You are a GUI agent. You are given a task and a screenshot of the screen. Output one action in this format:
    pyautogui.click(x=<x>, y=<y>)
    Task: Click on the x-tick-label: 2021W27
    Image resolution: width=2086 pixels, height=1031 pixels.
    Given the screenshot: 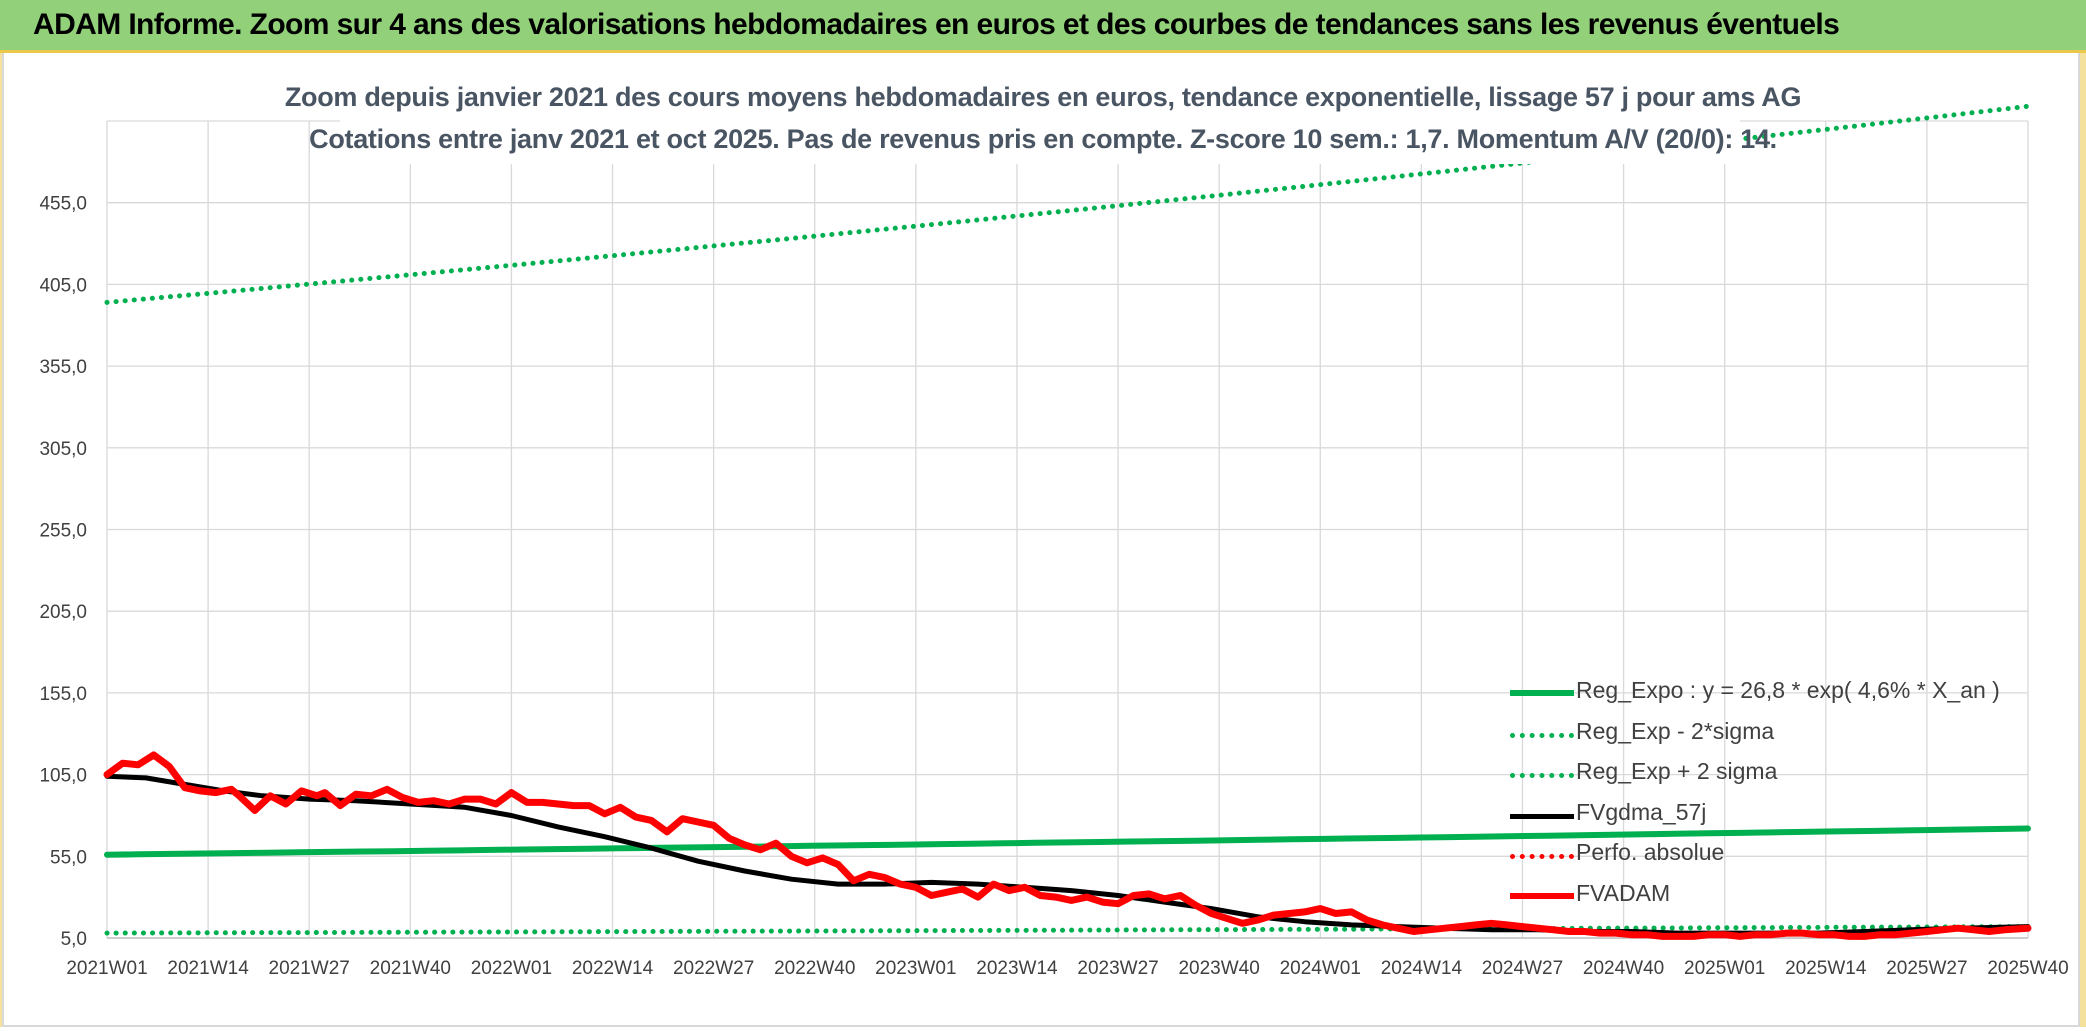 What is the action you would take?
    pyautogui.click(x=309, y=968)
    